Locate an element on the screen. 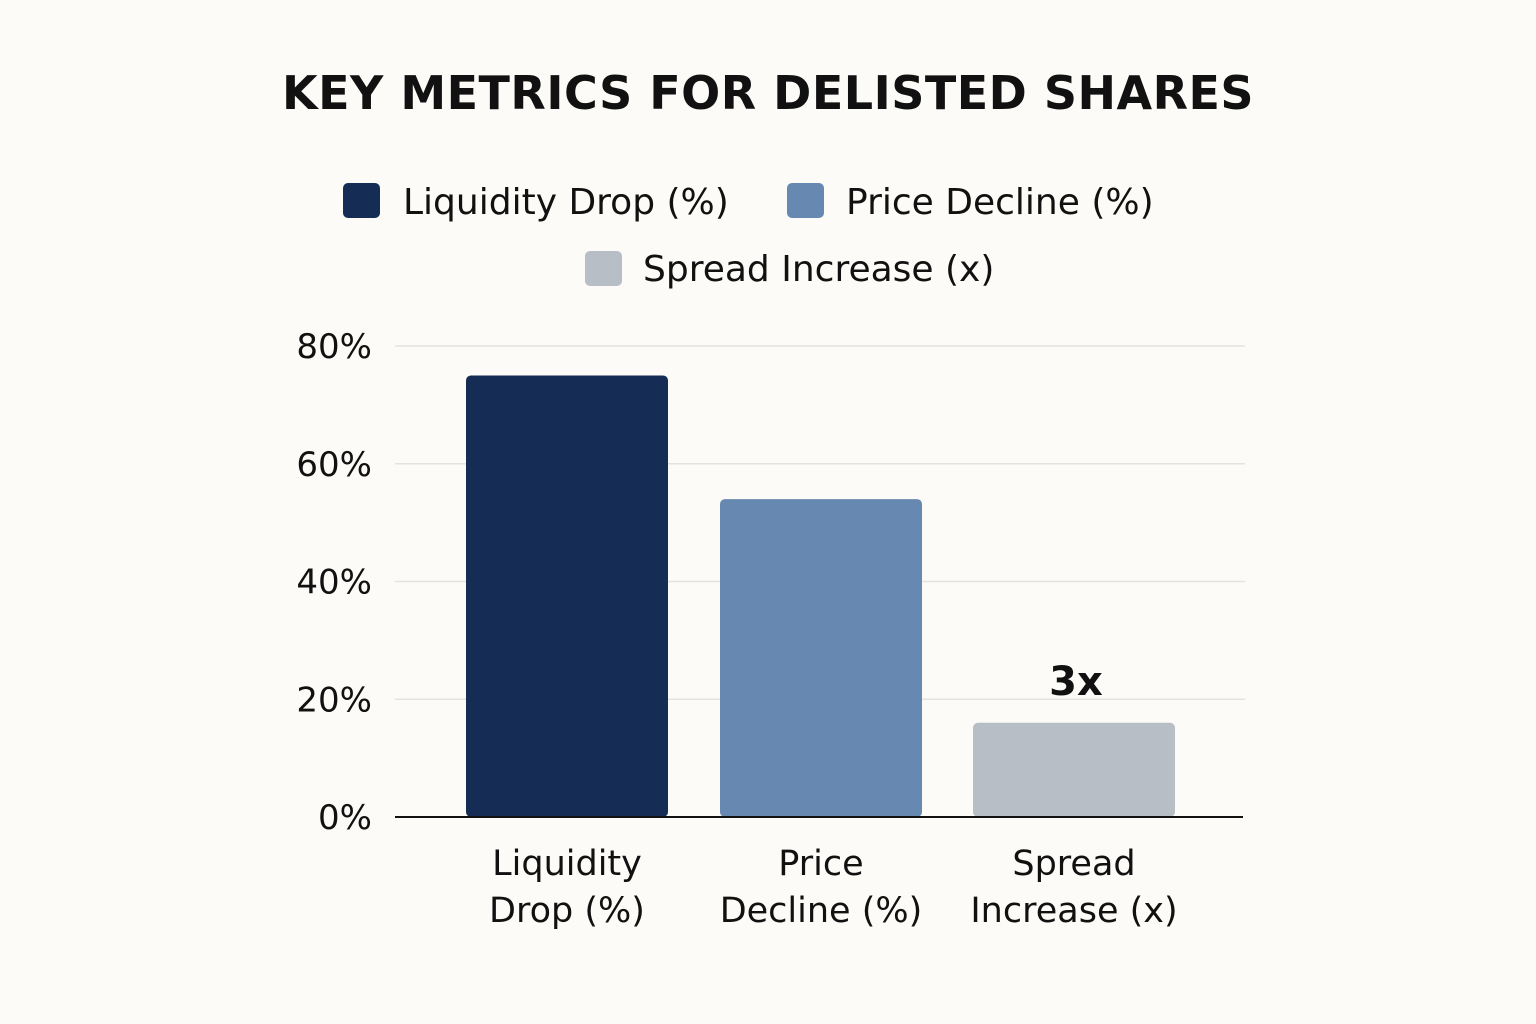 This screenshot has height=1024, width=1536. y-axis: 0% 20% 40% 60% 80% is located at coordinates (334, 582).